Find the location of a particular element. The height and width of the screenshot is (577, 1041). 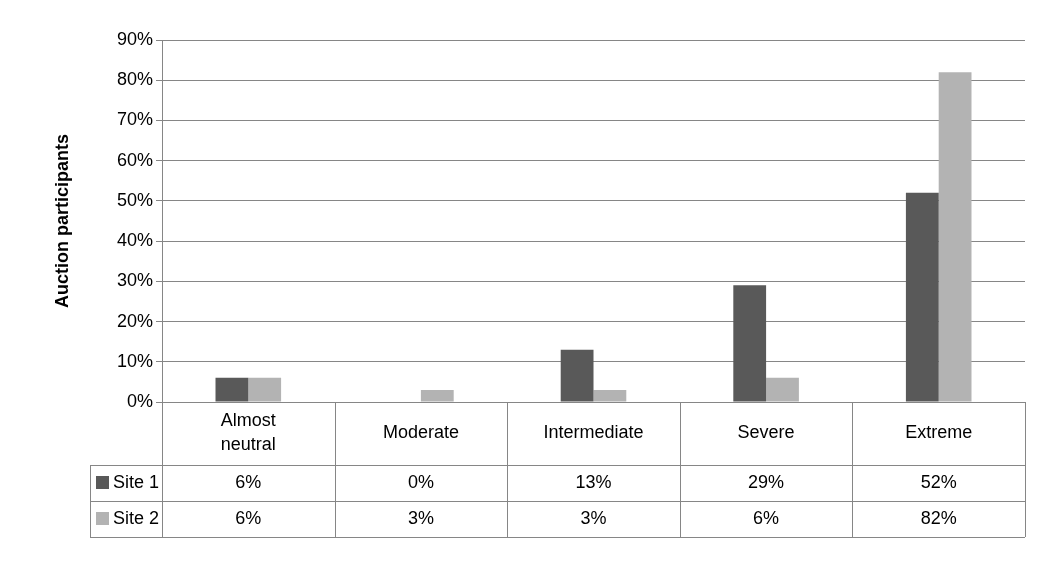

y-tick-label: 50% is located at coordinates (134, 199).